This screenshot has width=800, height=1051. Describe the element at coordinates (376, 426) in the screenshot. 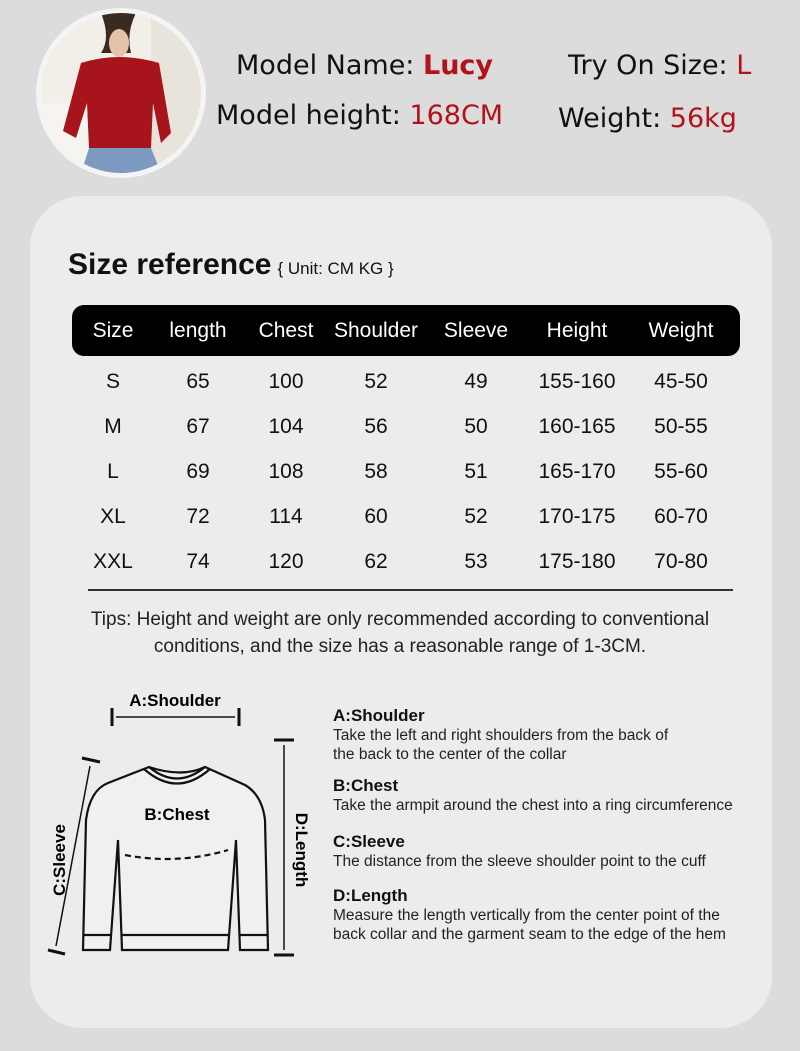

I see `table-cell: 56` at that location.